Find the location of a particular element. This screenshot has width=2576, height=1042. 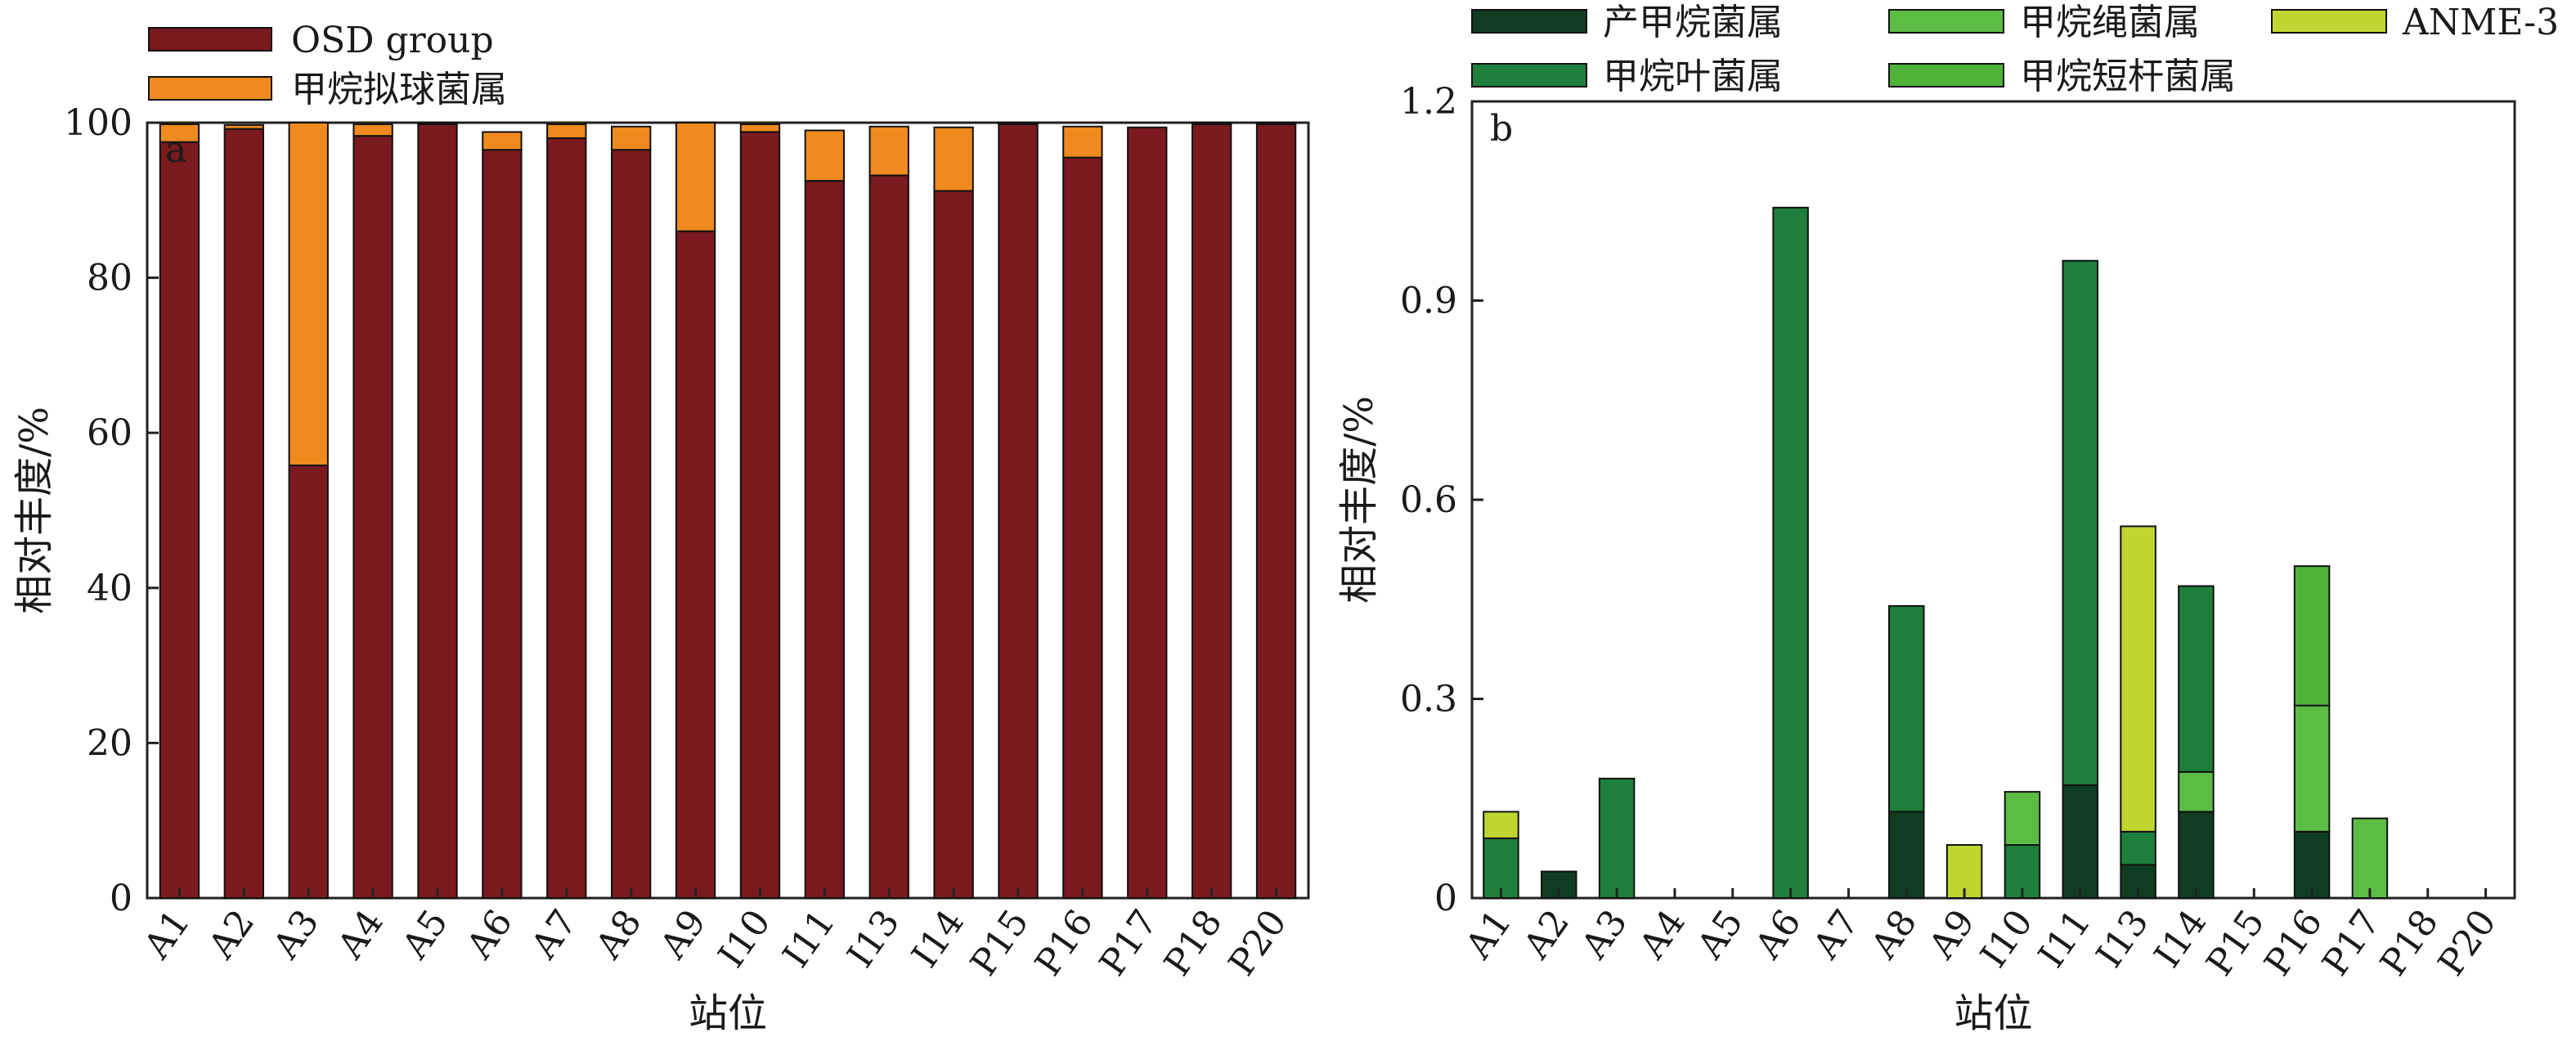

panel-label: b is located at coordinates (1502, 129).